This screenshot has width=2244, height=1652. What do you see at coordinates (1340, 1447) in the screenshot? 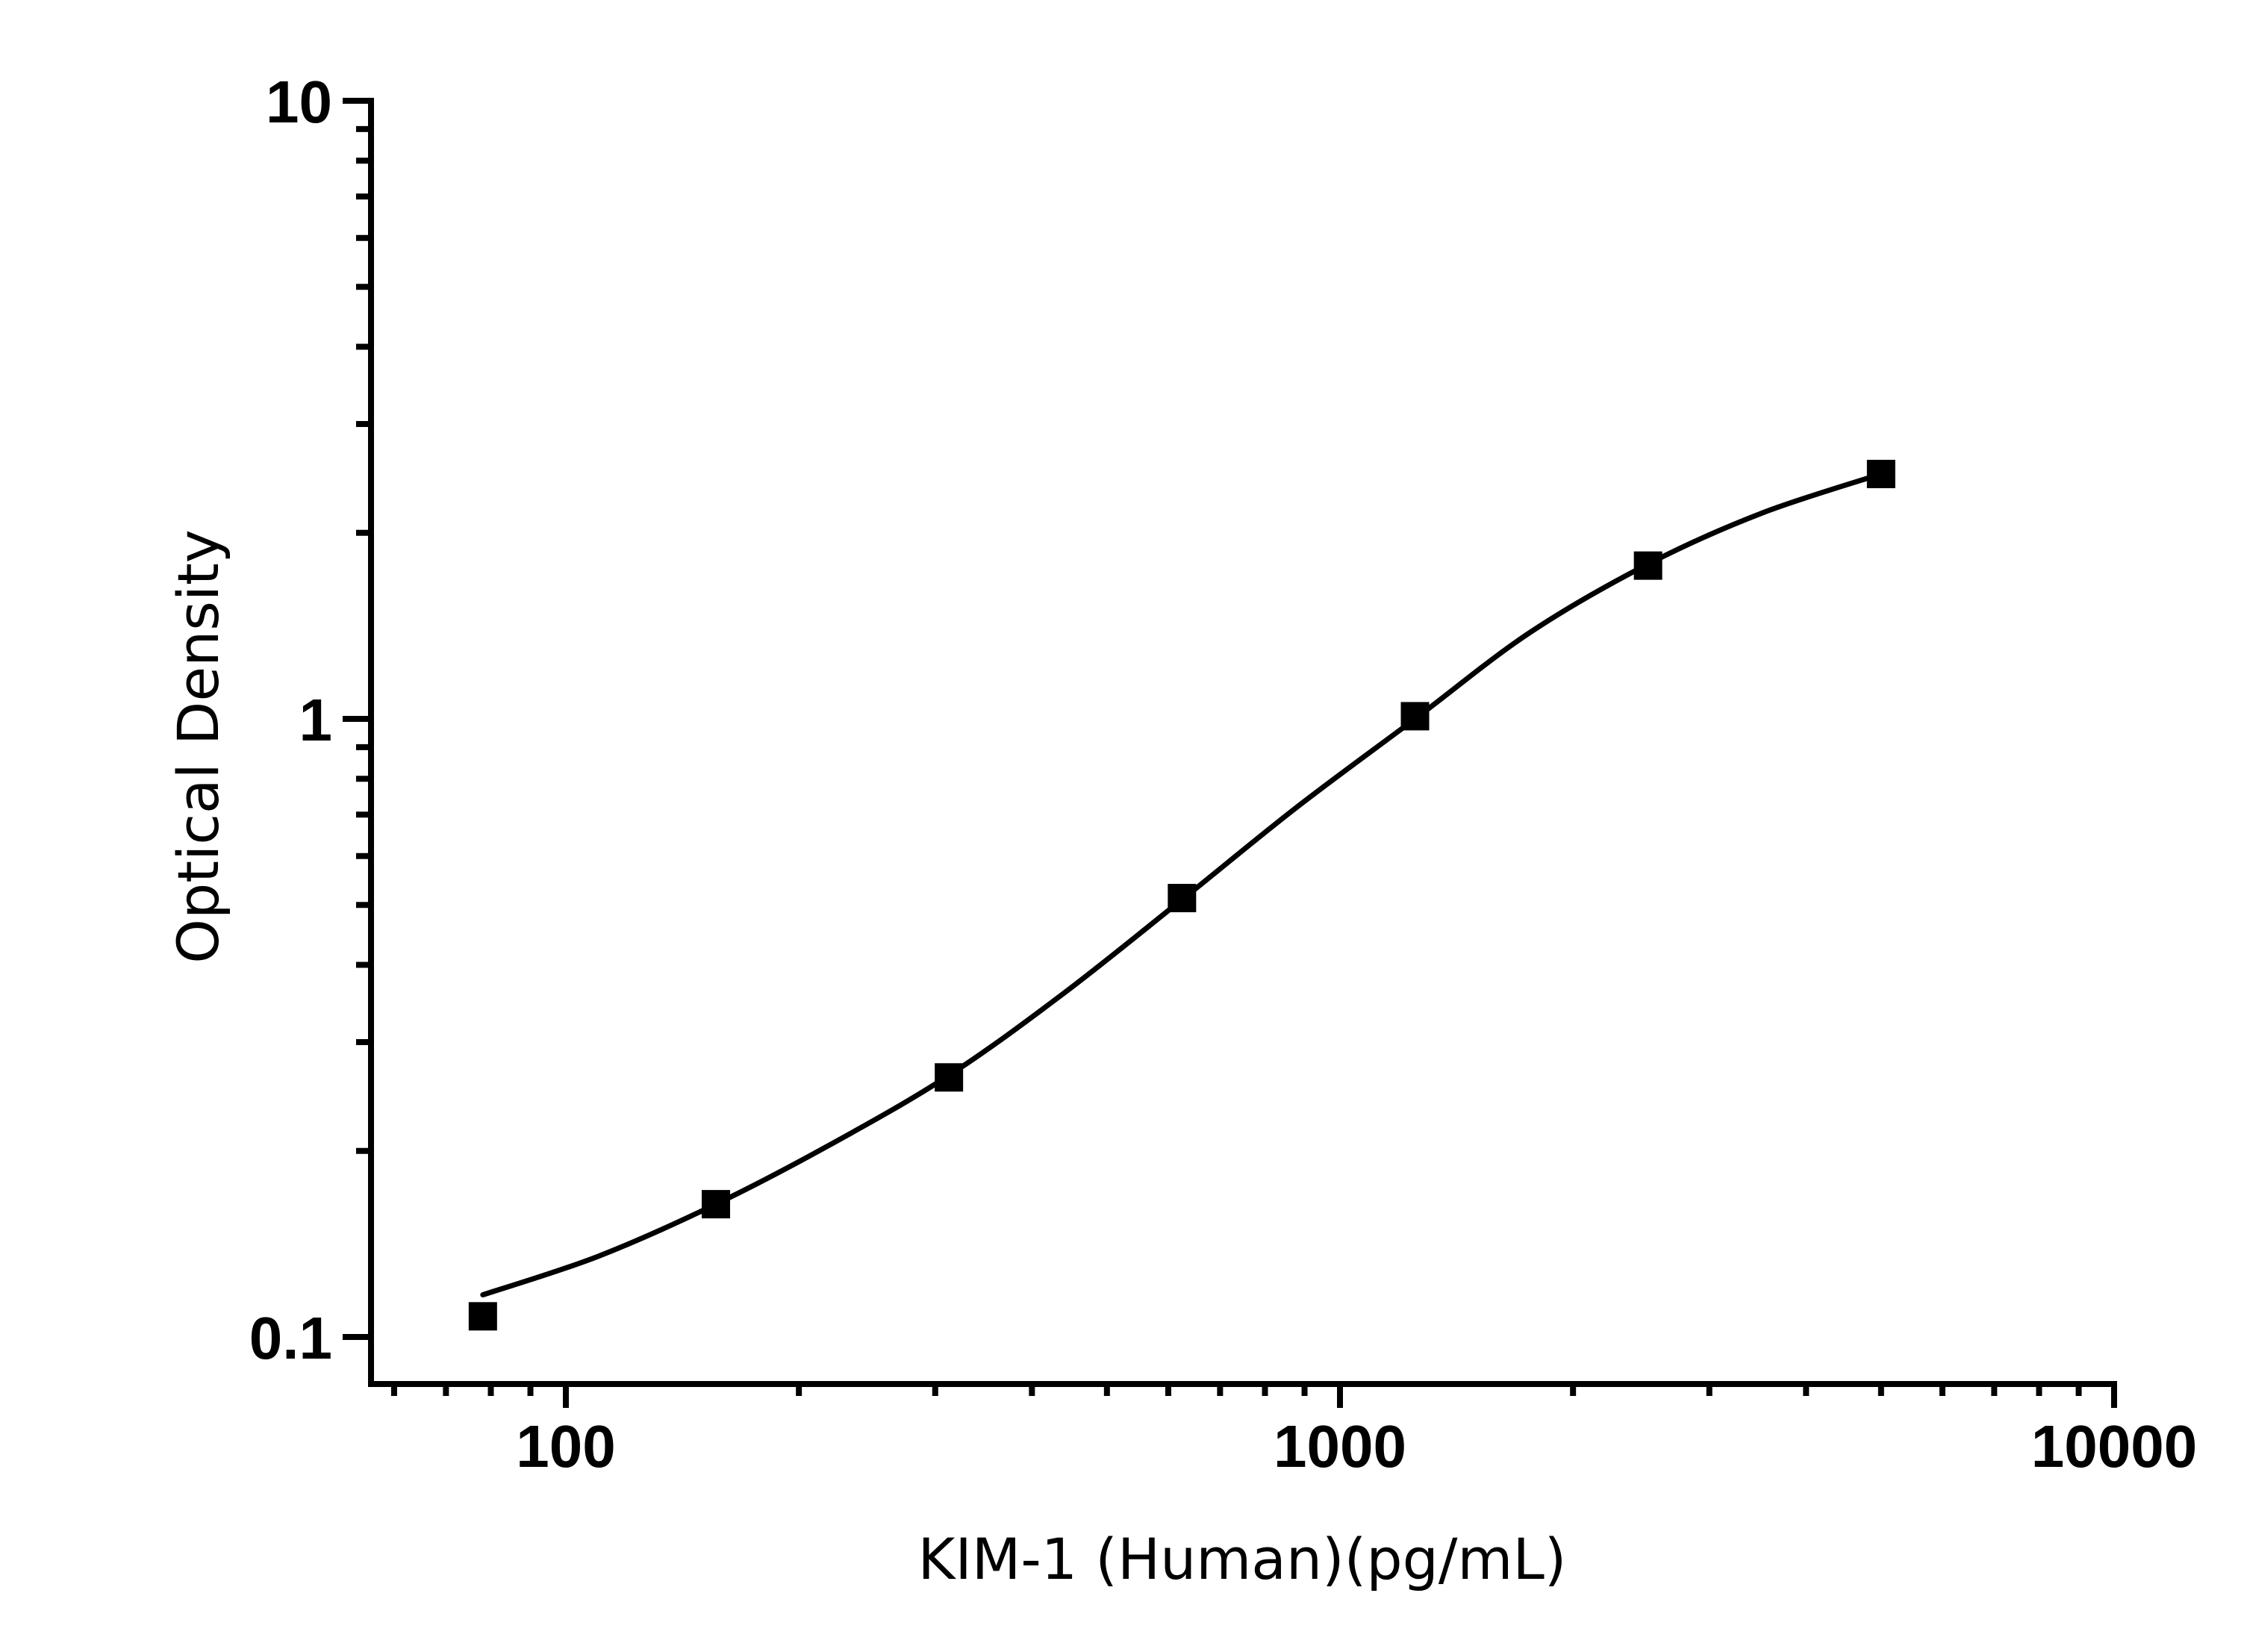
I see `x-tick-label: 1000` at bounding box center [1340, 1447].